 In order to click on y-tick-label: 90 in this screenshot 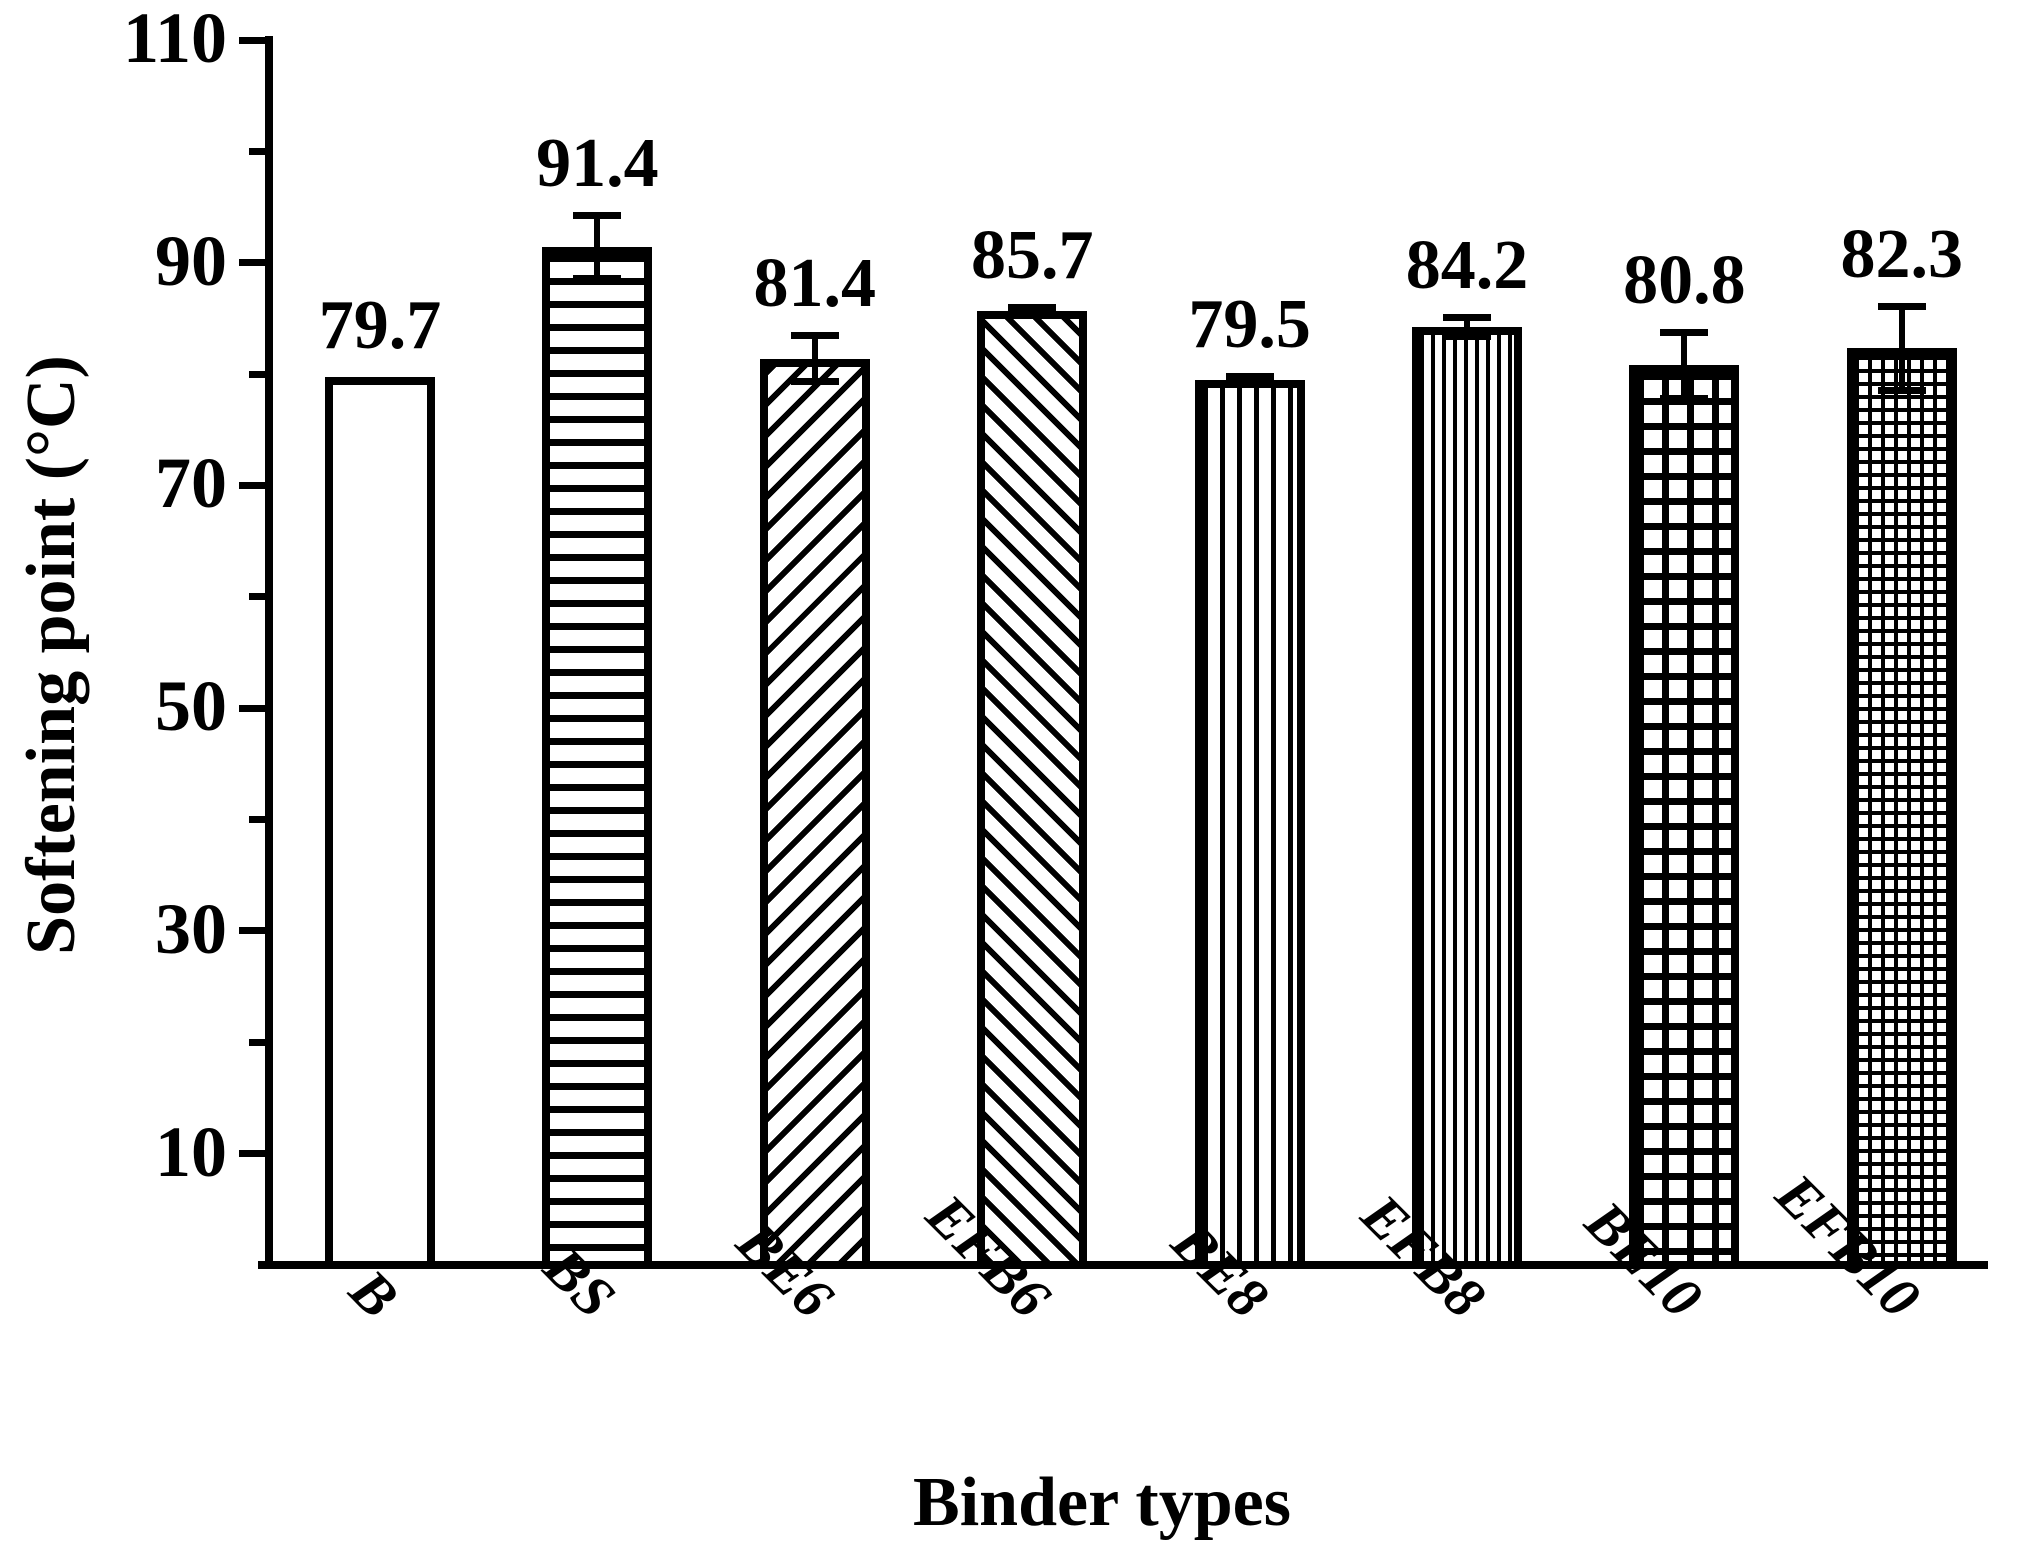, I will do `click(191, 260)`.